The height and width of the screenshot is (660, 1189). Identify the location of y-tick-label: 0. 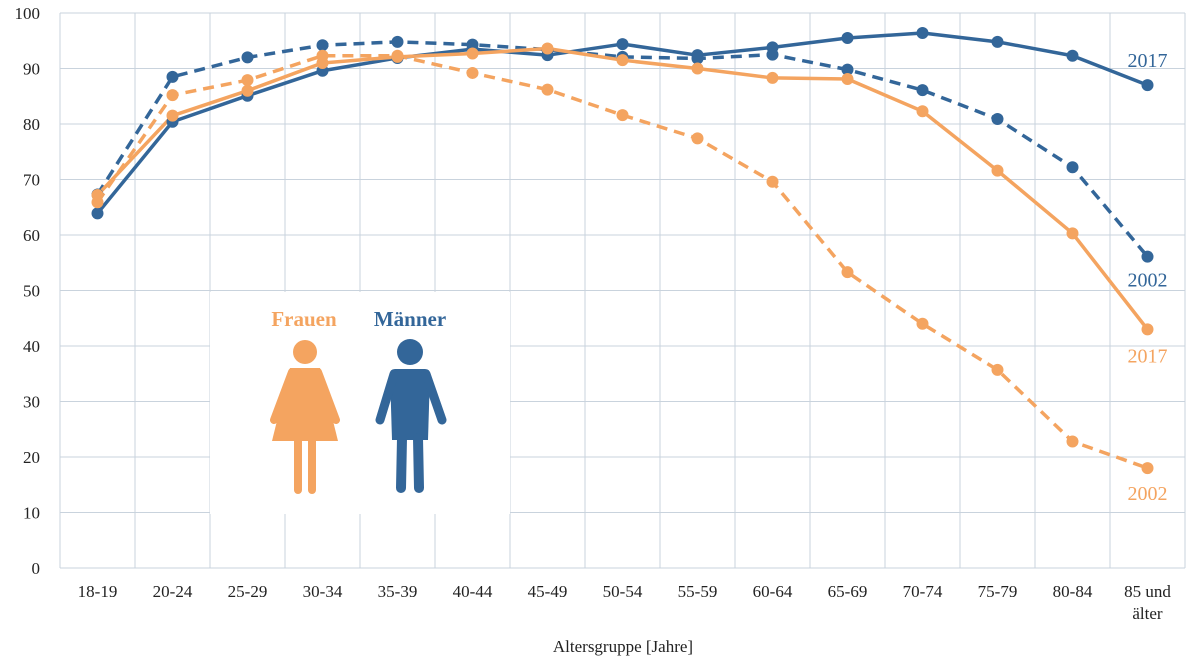
(36, 568).